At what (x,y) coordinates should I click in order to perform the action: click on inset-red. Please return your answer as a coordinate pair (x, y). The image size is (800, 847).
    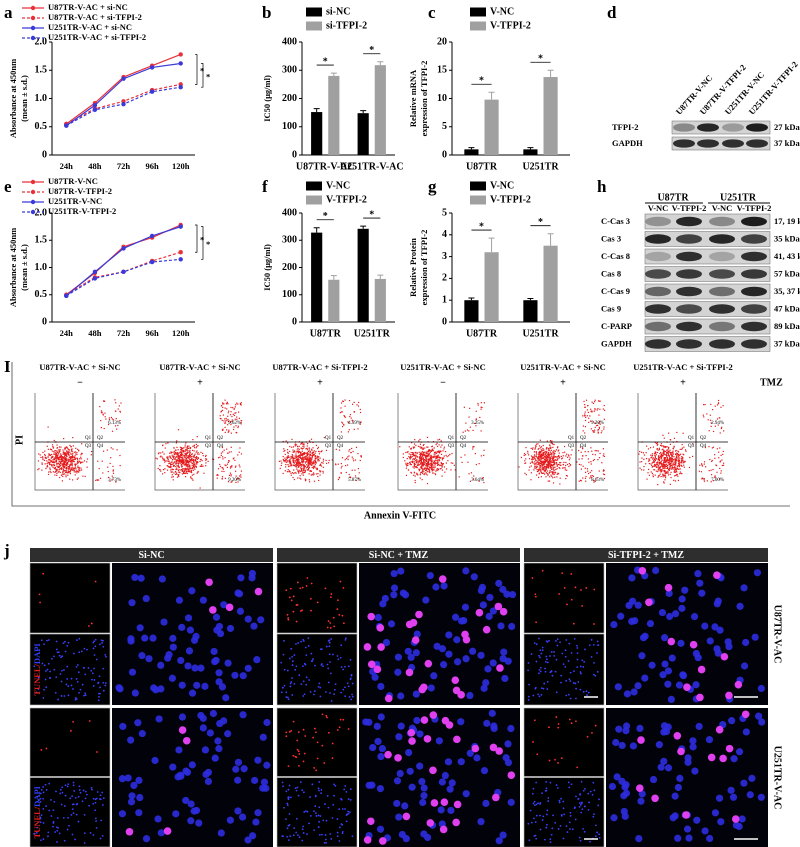
    Looking at the image, I should click on (70, 742).